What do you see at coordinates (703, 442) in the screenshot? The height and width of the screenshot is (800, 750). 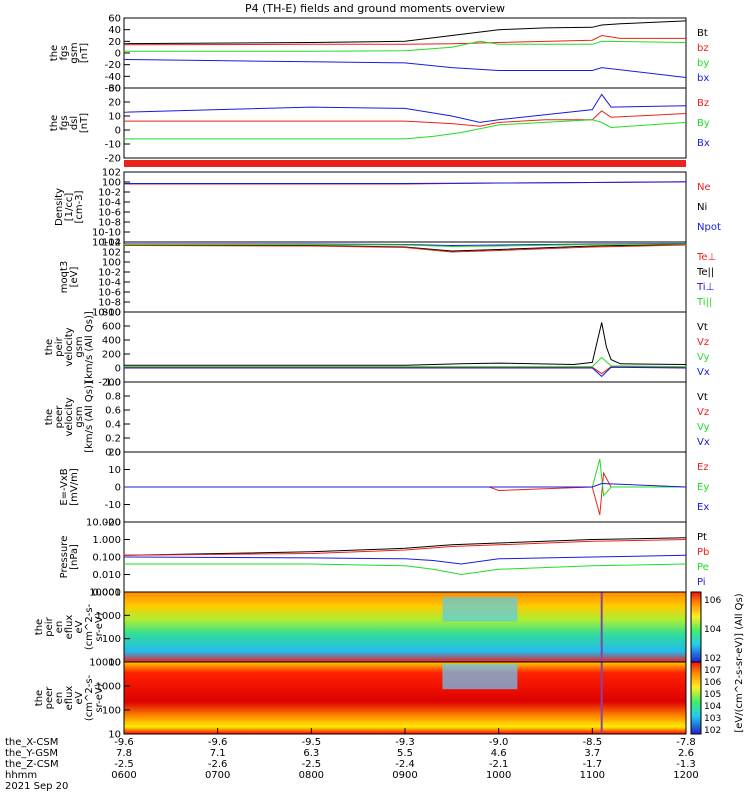 I see `legend-Vx: Vx` at bounding box center [703, 442].